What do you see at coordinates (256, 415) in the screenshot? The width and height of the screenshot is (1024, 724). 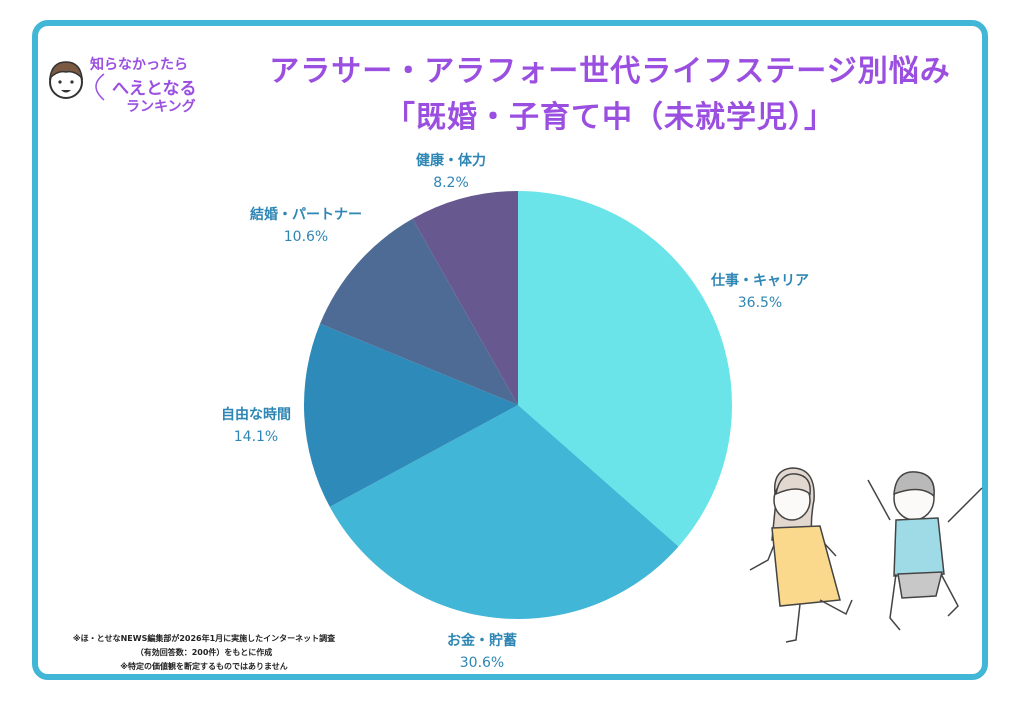 I see `slice-label-text: 自由な時間` at bounding box center [256, 415].